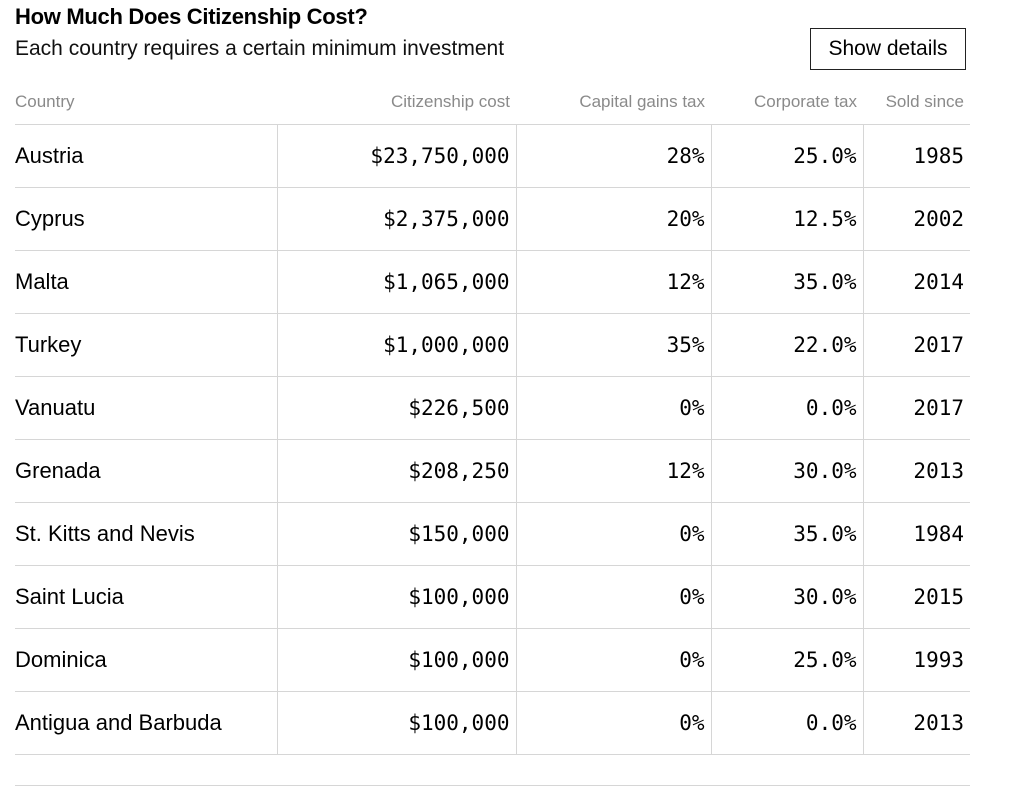  Describe the element at coordinates (146, 219) in the screenshot. I see `cell-country: Cyprus` at that location.